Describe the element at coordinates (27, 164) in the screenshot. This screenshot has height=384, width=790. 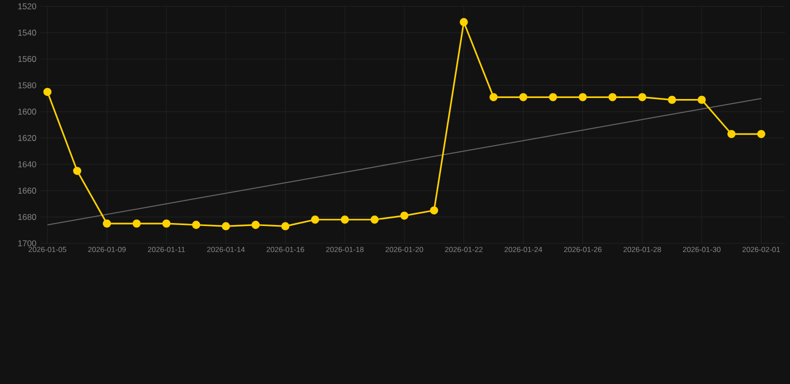
I see `y-tick-label: 1640` at that location.